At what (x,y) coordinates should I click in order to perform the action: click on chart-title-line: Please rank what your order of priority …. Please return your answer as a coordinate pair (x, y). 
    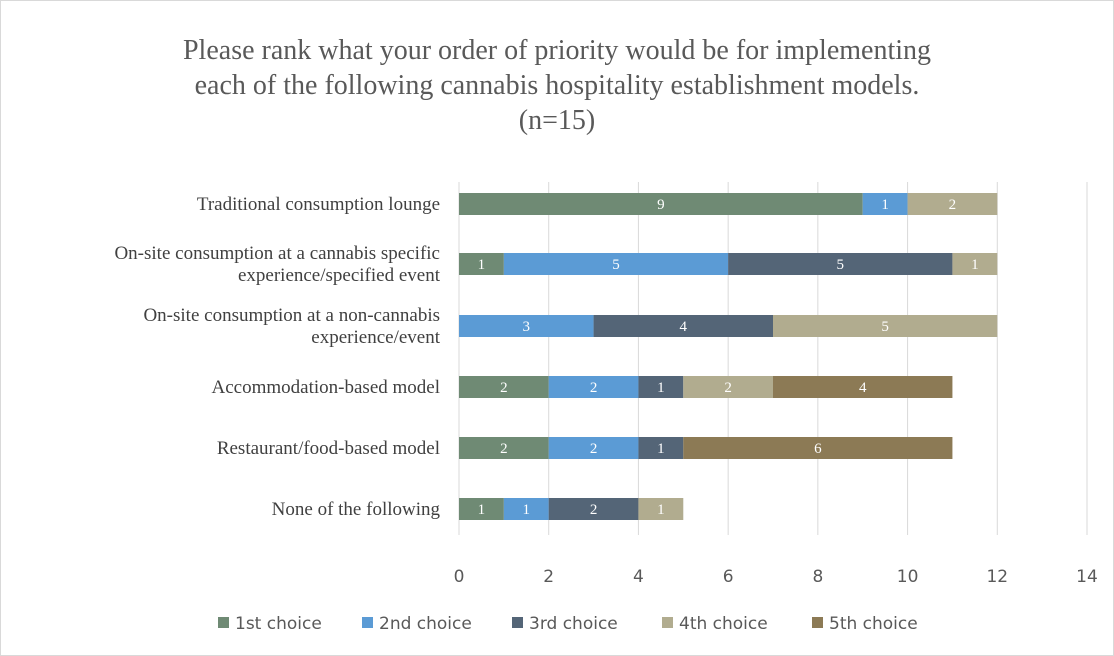
    Looking at the image, I should click on (557, 50).